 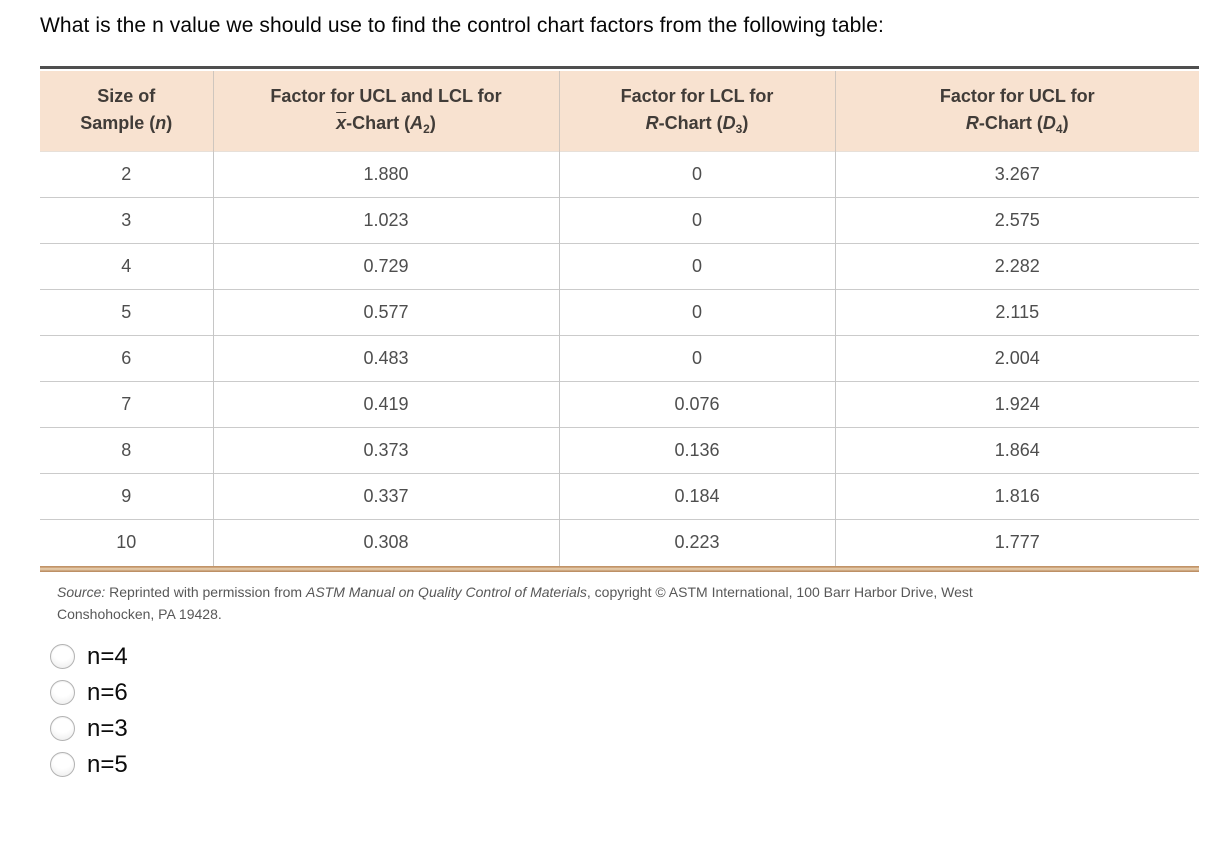 I want to click on cell-sample-size: 4, so click(x=126, y=266).